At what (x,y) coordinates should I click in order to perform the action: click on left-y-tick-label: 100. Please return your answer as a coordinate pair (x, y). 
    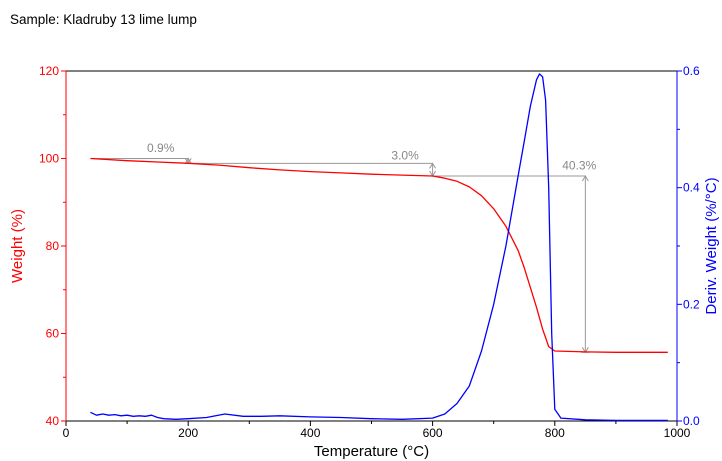
    Looking at the image, I should click on (49, 159).